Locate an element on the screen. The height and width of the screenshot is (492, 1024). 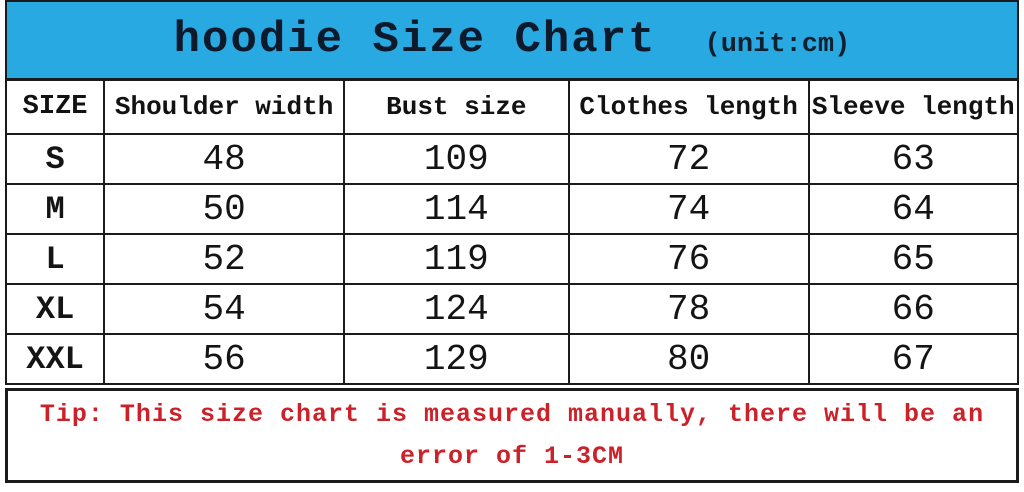
data-cell: 74 is located at coordinates (688, 209).